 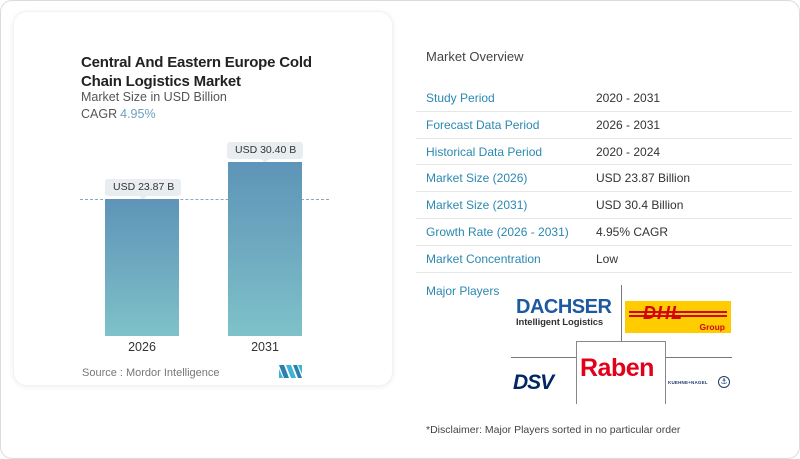 I want to click on dhl-tagline: Group, so click(x=712, y=327).